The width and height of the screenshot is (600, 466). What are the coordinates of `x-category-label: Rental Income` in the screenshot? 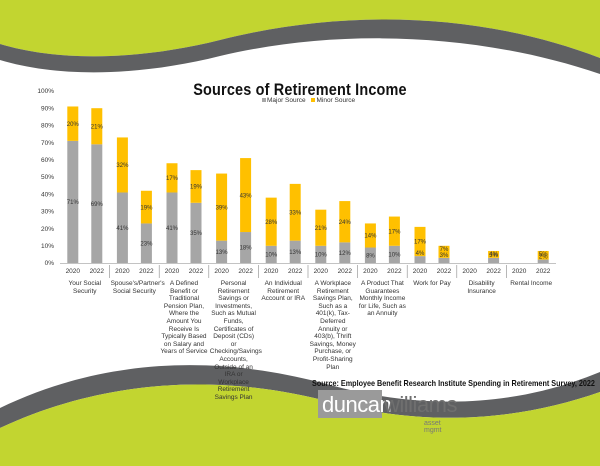 It's located at (531, 283).